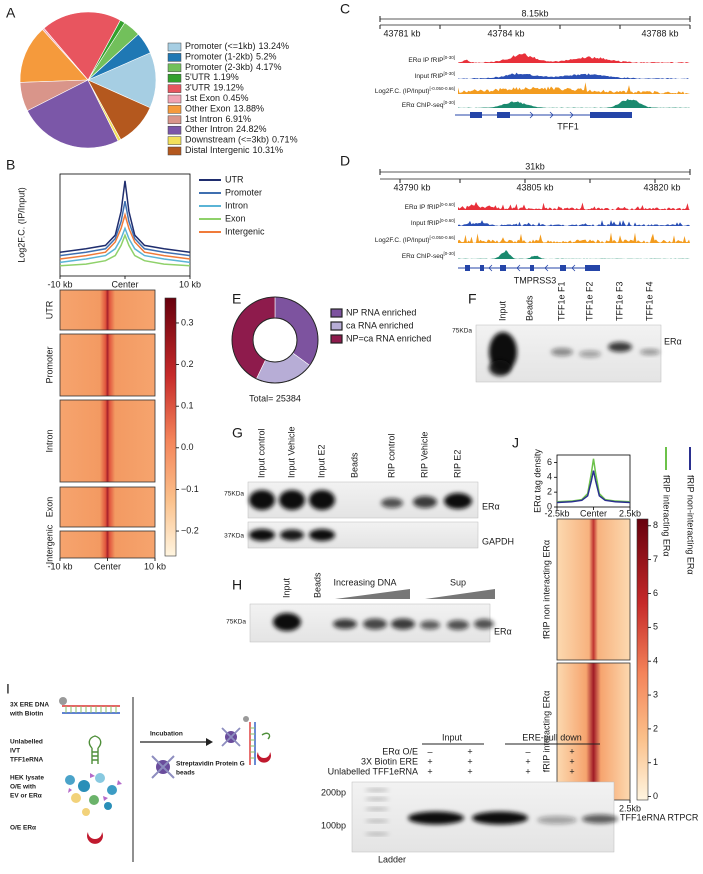  I want to click on protein-label: ERα, so click(503, 631).